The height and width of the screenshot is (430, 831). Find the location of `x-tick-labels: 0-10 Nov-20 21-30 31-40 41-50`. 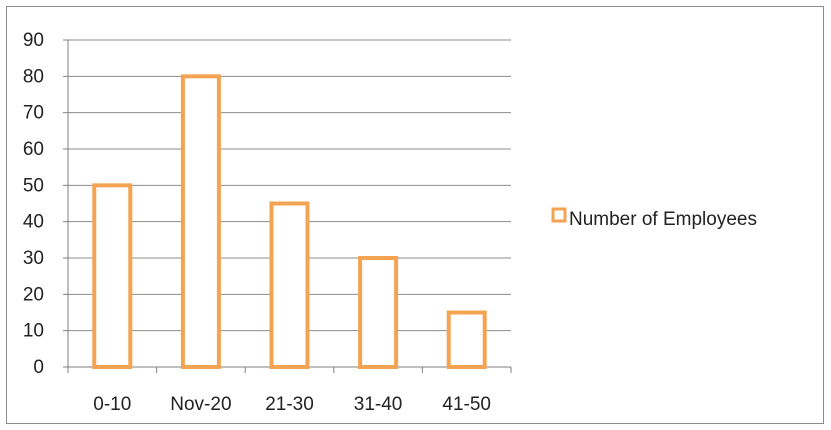

x-tick-labels: 0-10 Nov-20 21-30 31-40 41-50 is located at coordinates (292, 404).